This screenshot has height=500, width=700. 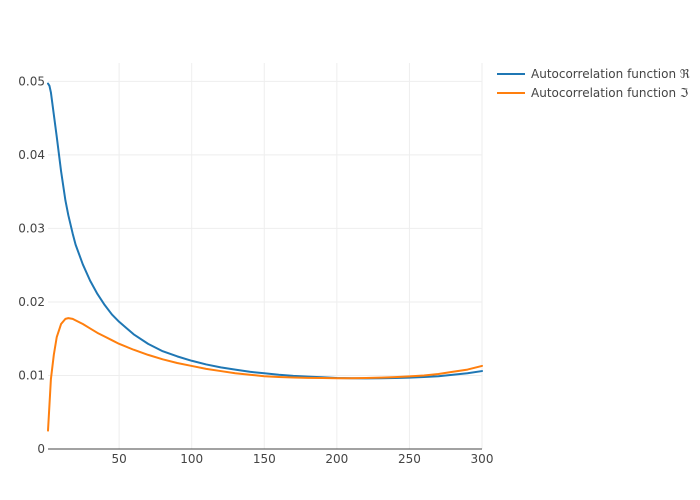 I want to click on y-tick-label: 0.05, so click(x=31, y=81).